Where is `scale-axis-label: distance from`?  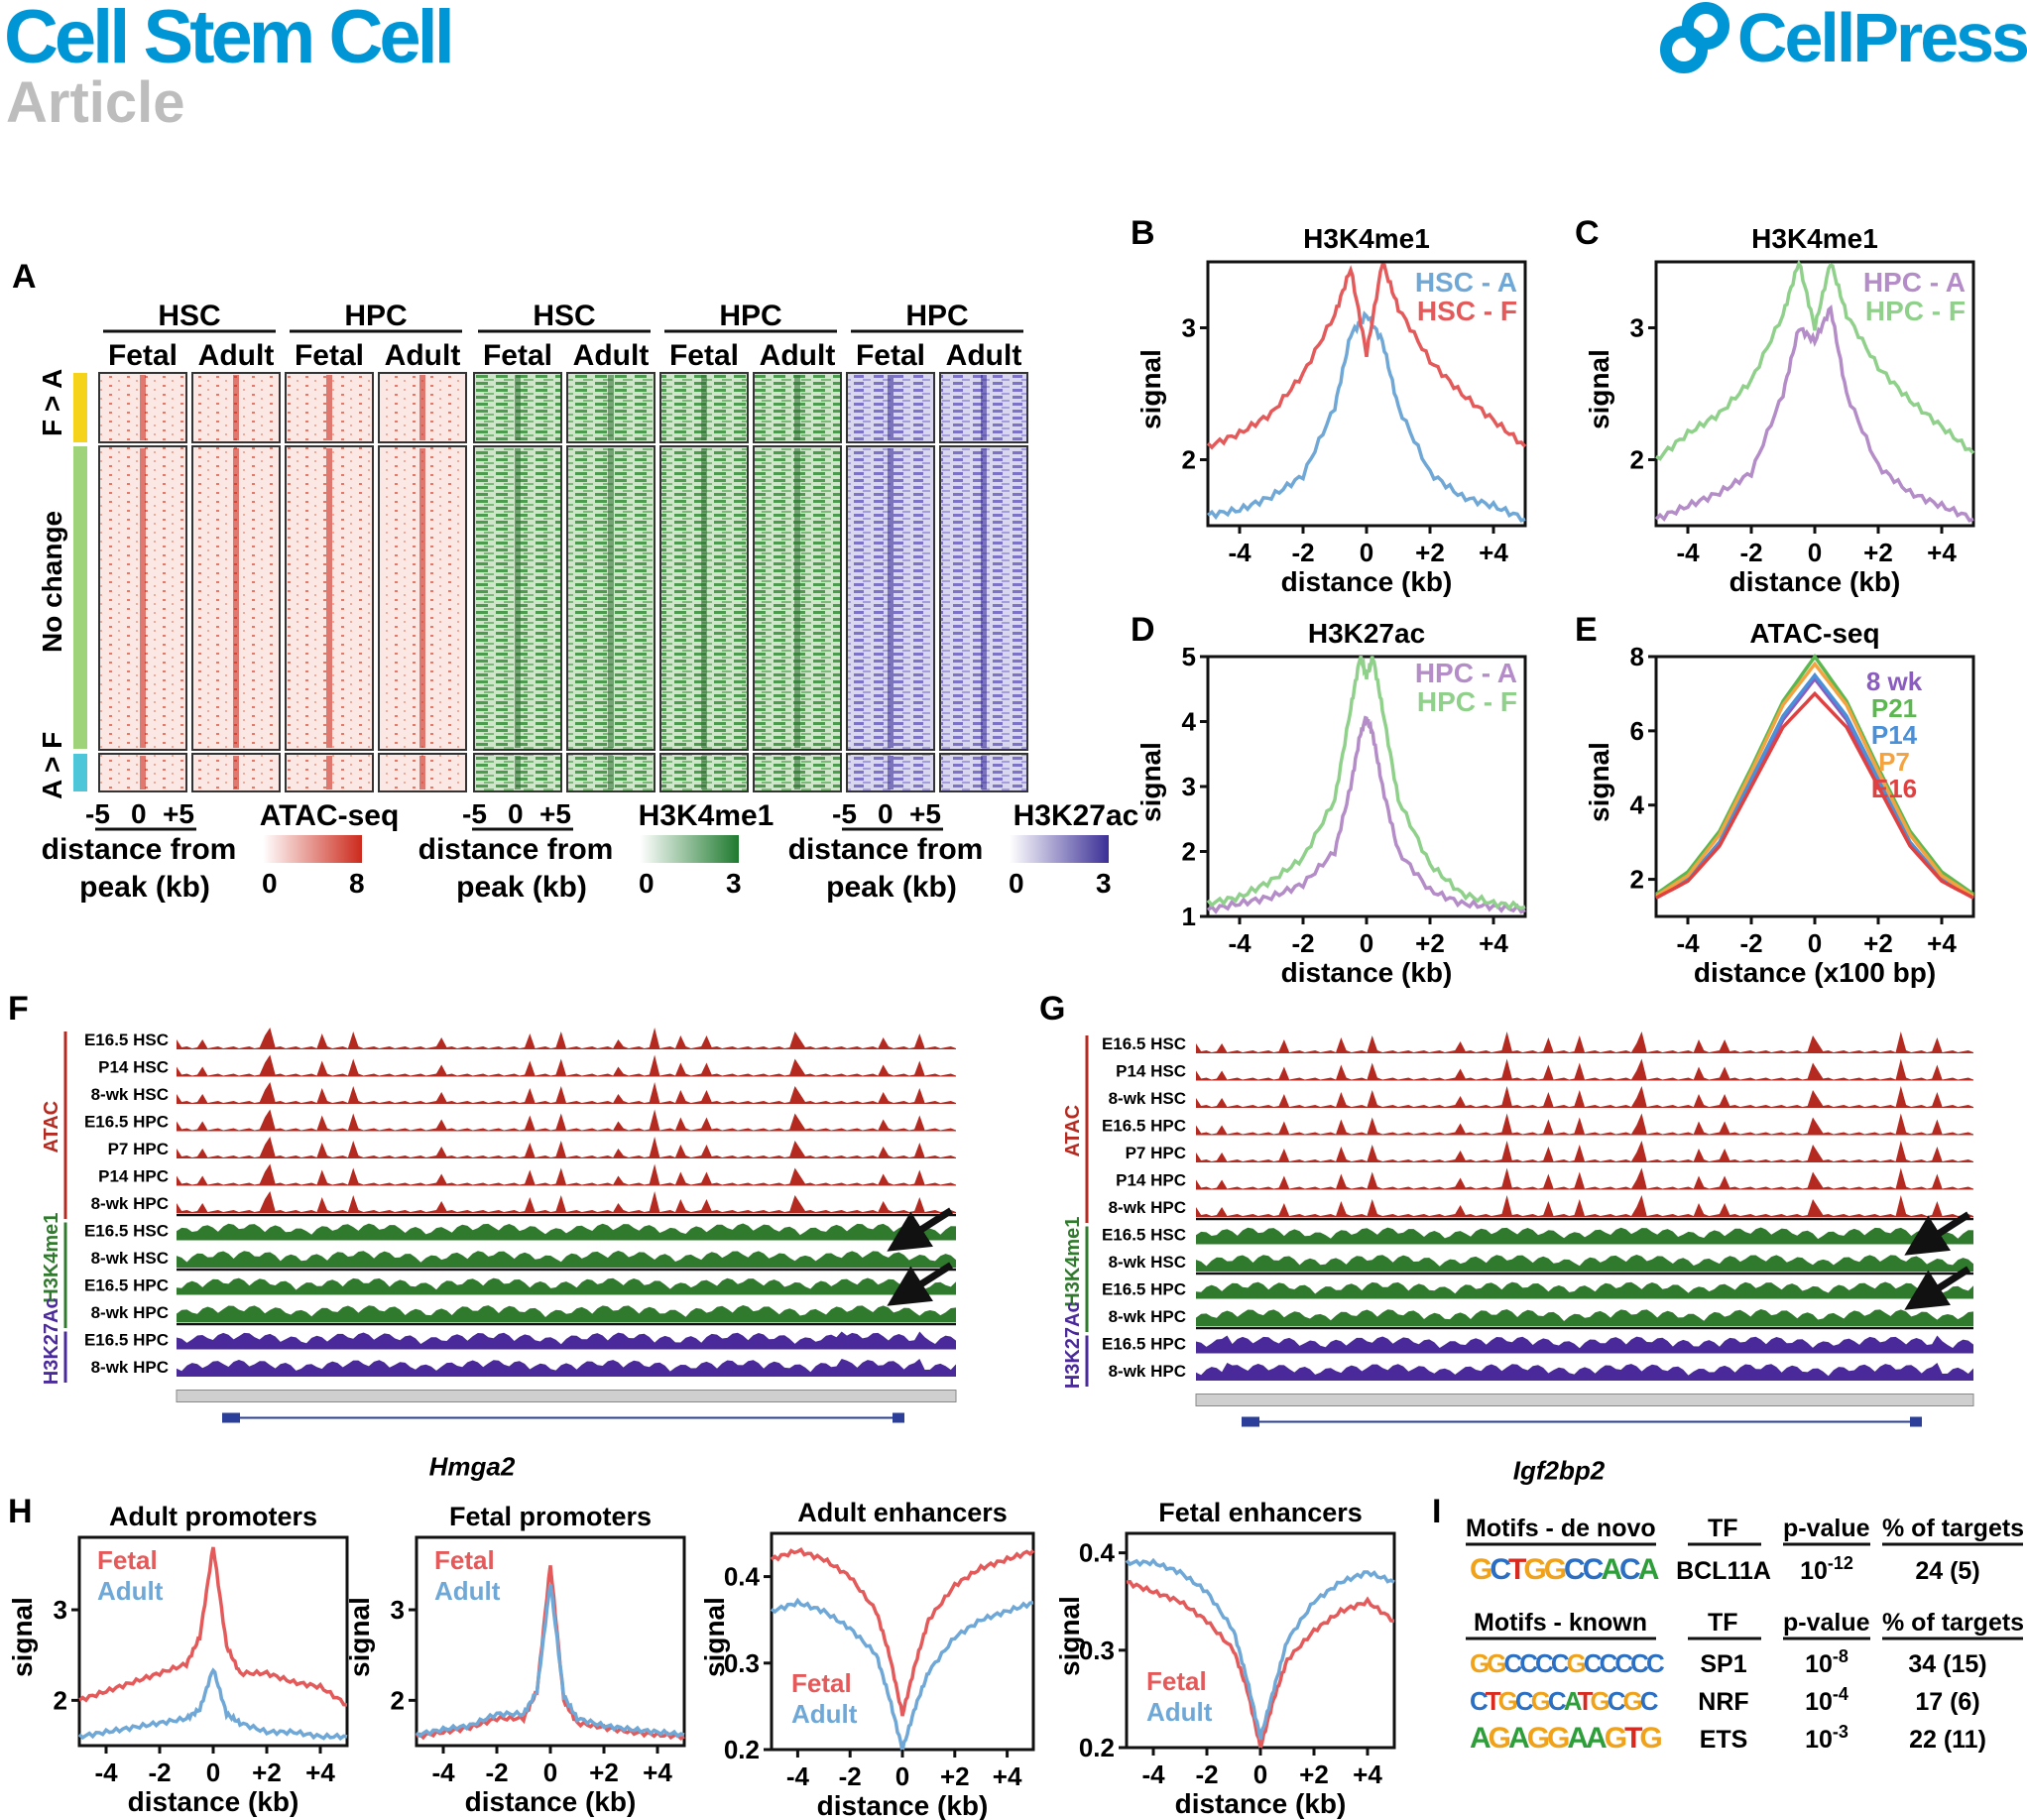
scale-axis-label: distance from is located at coordinates (516, 849).